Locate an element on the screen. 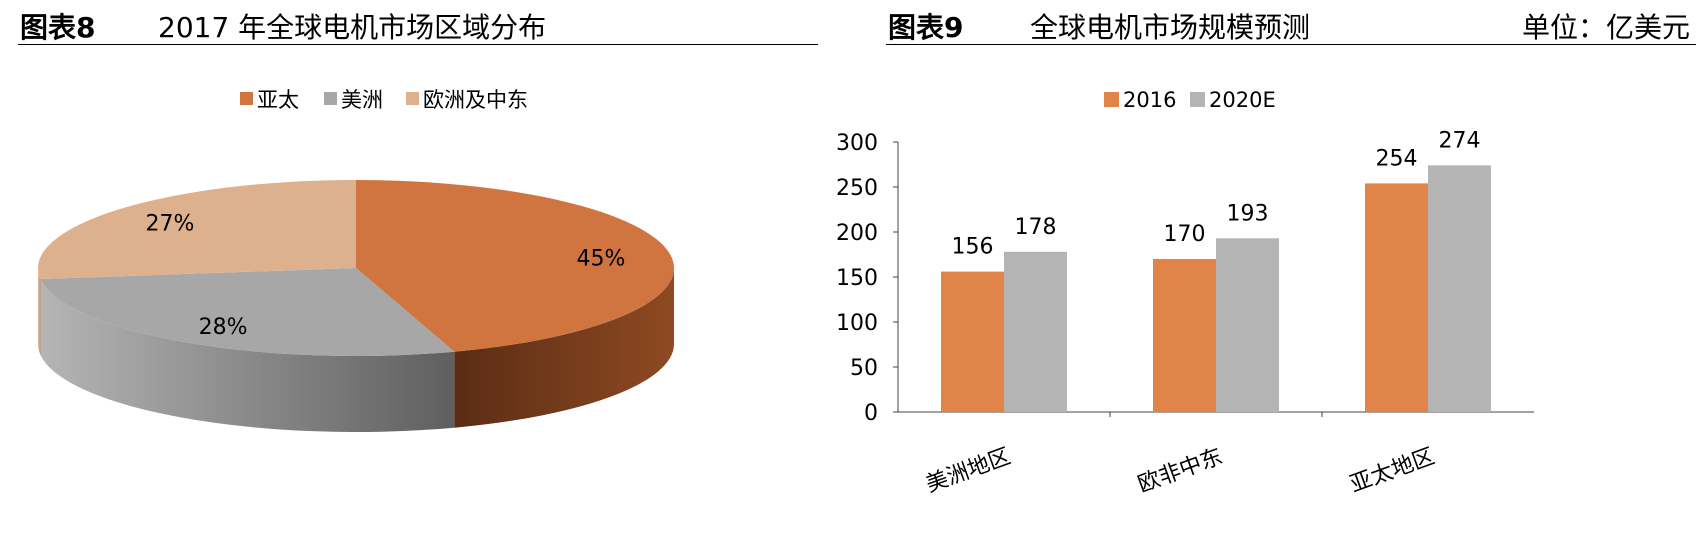 The height and width of the screenshot is (554, 1702). left-figure-title: 2017 年全球电机市场区域分布 is located at coordinates (352, 27).